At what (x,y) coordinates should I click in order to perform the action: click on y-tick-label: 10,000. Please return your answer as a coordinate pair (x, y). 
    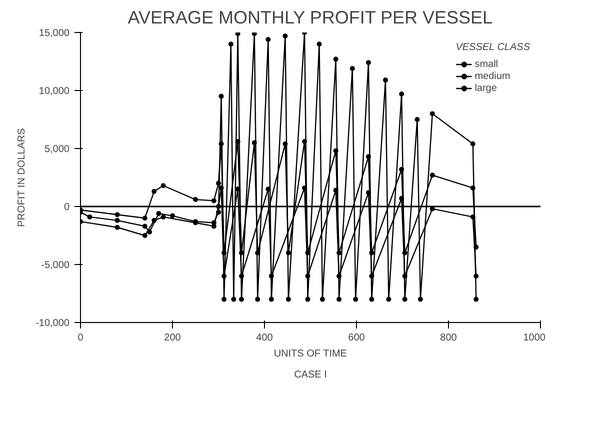
    Looking at the image, I should click on (54, 91).